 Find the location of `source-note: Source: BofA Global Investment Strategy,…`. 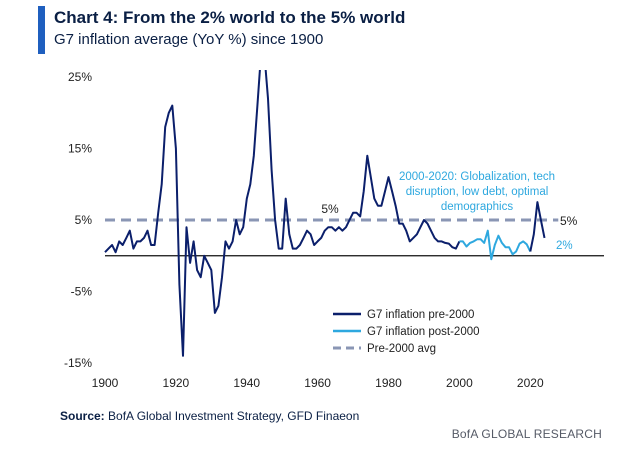

source-note: Source: BofA Global Investment Strategy,… is located at coordinates (209, 416).